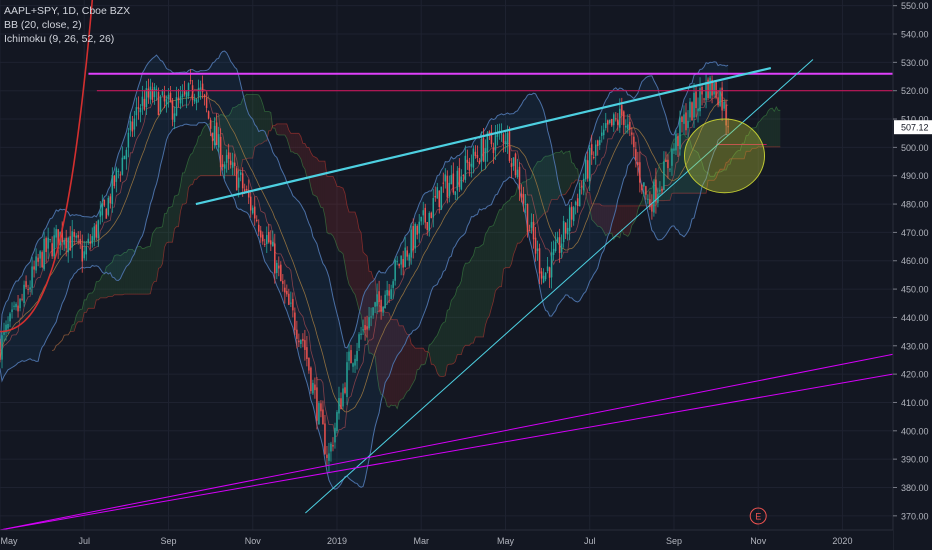  Describe the element at coordinates (59, 39) in the screenshot. I see `ichimoku-legend: Ichimoku (9, 26, 52, 26)` at that location.